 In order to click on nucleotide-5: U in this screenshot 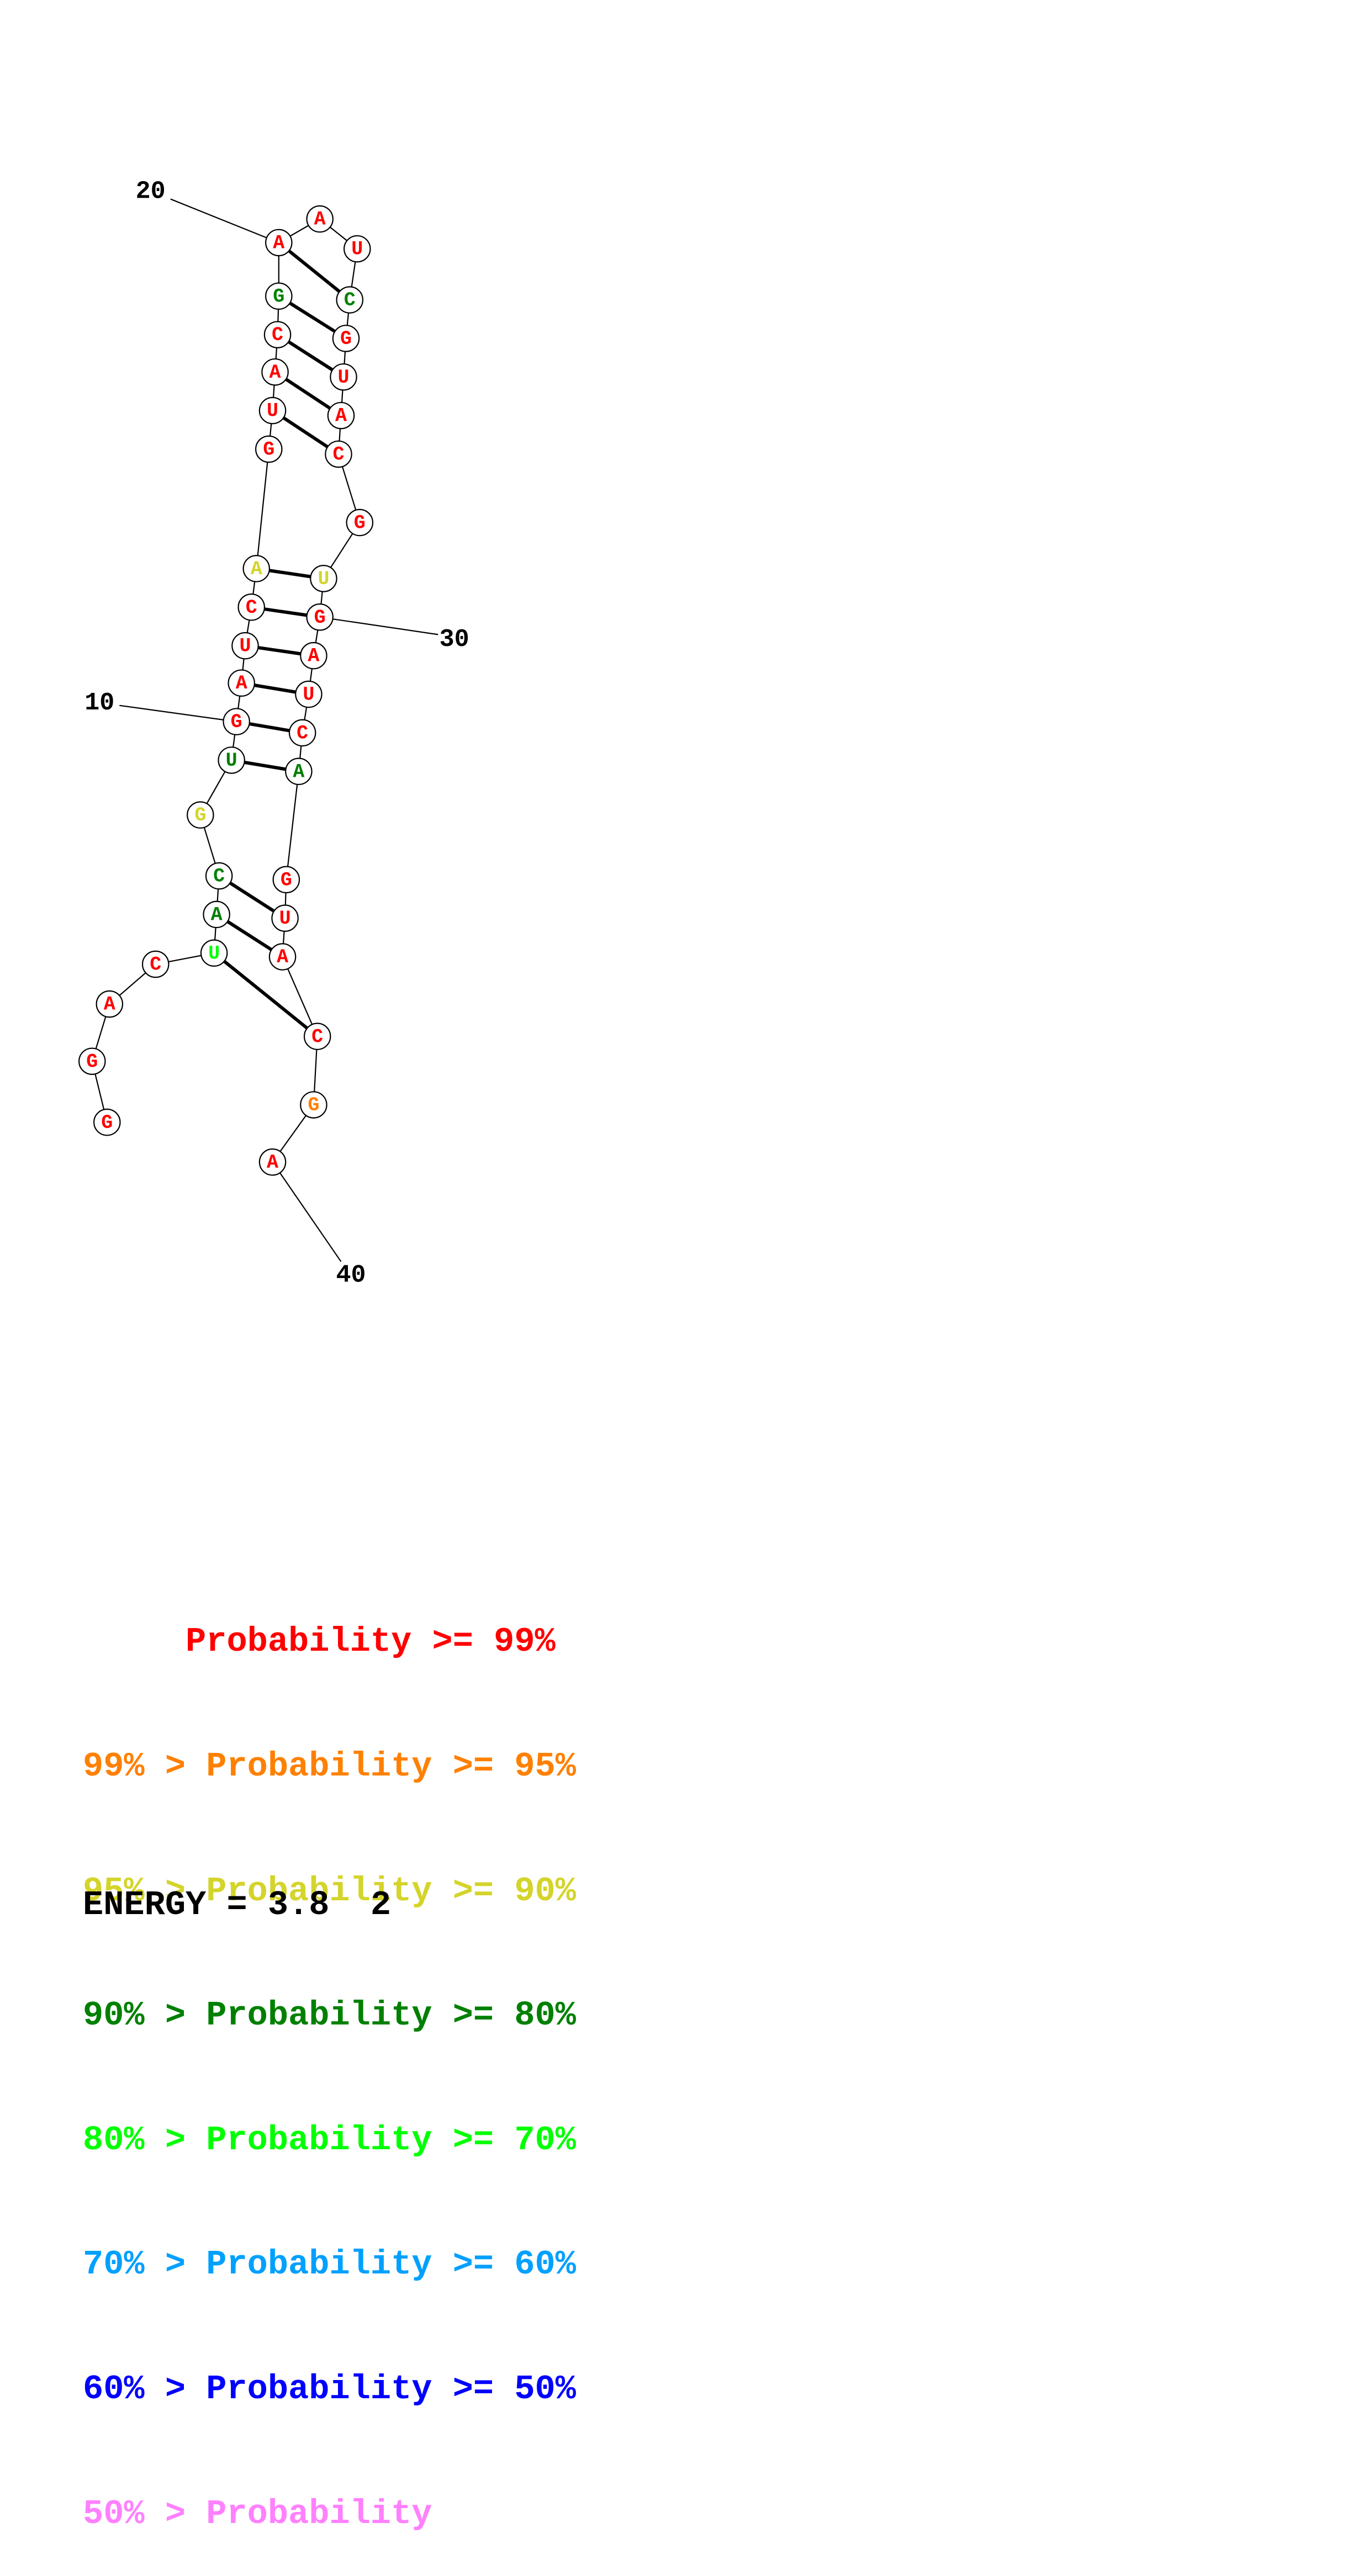, I will do `click(214, 953)`.